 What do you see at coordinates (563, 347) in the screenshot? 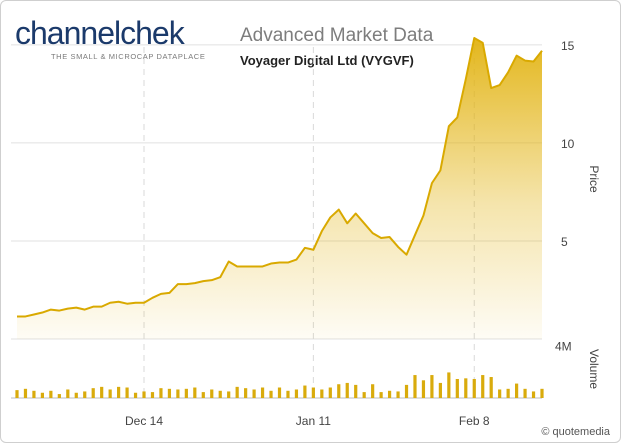
I see `volume-tick-label: 4M` at bounding box center [563, 347].